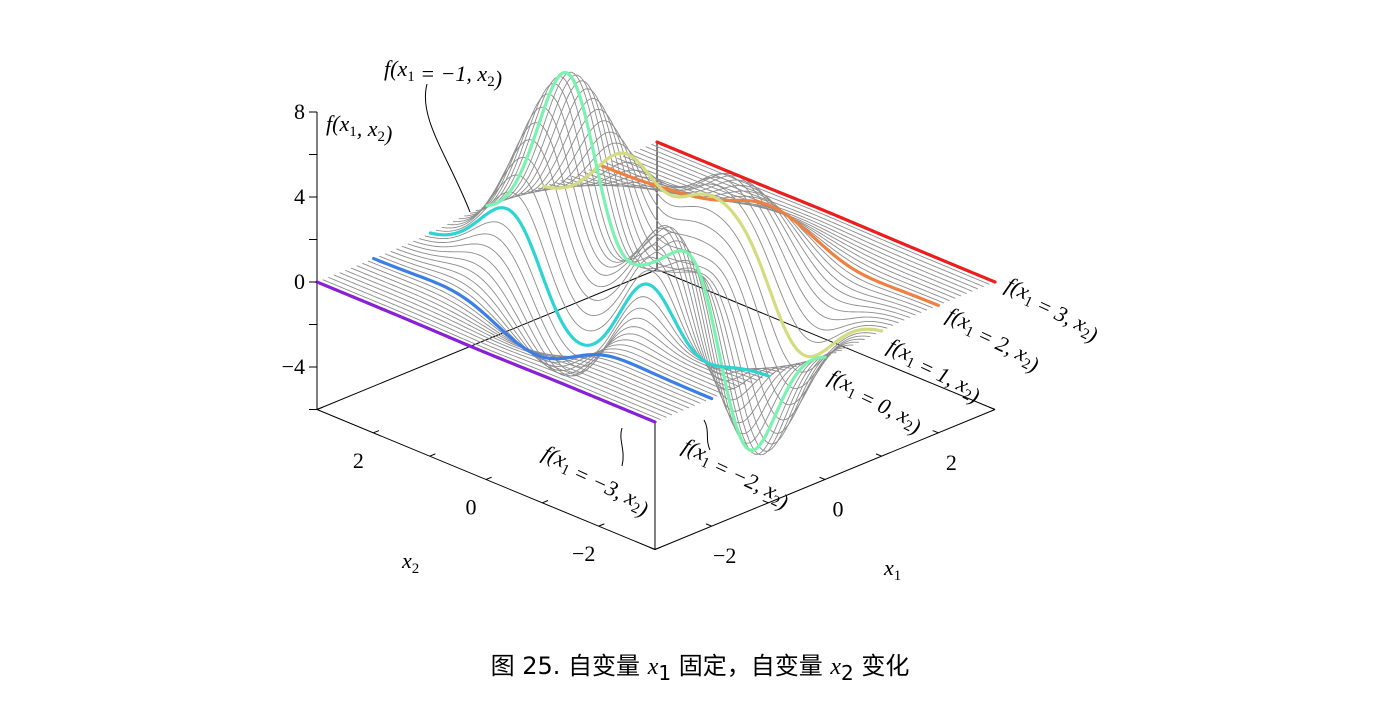  I want to click on x1-axis-label: x1, so click(892, 569).